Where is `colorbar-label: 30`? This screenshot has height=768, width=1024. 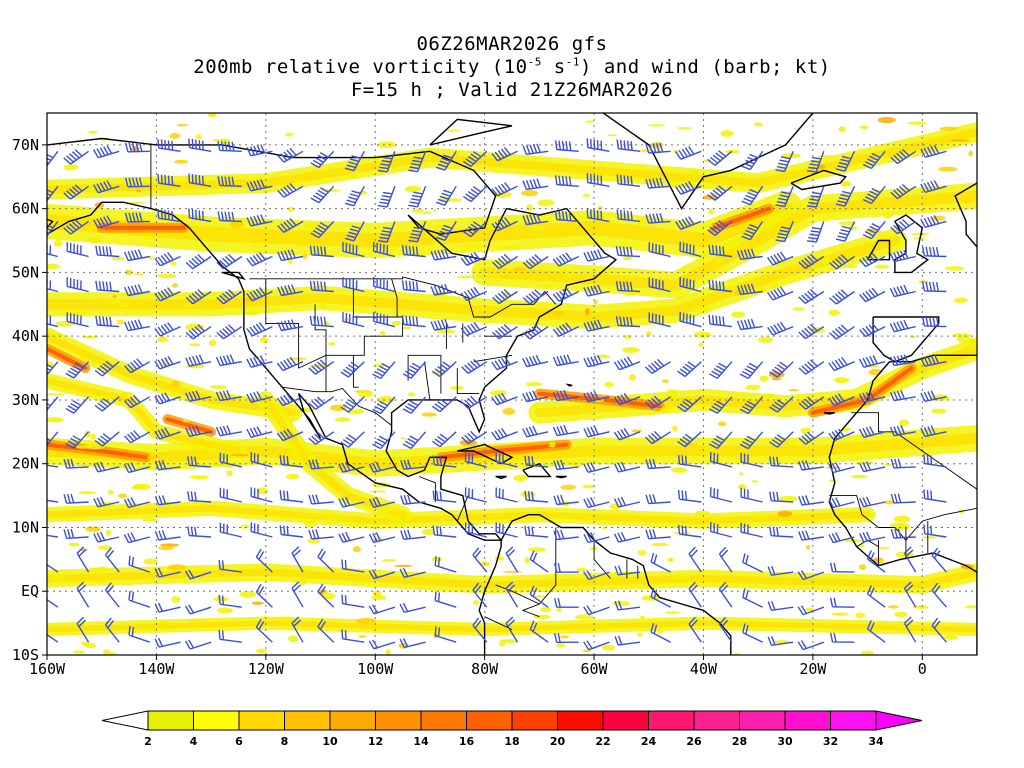
colorbar-label: 30 is located at coordinates (785, 741).